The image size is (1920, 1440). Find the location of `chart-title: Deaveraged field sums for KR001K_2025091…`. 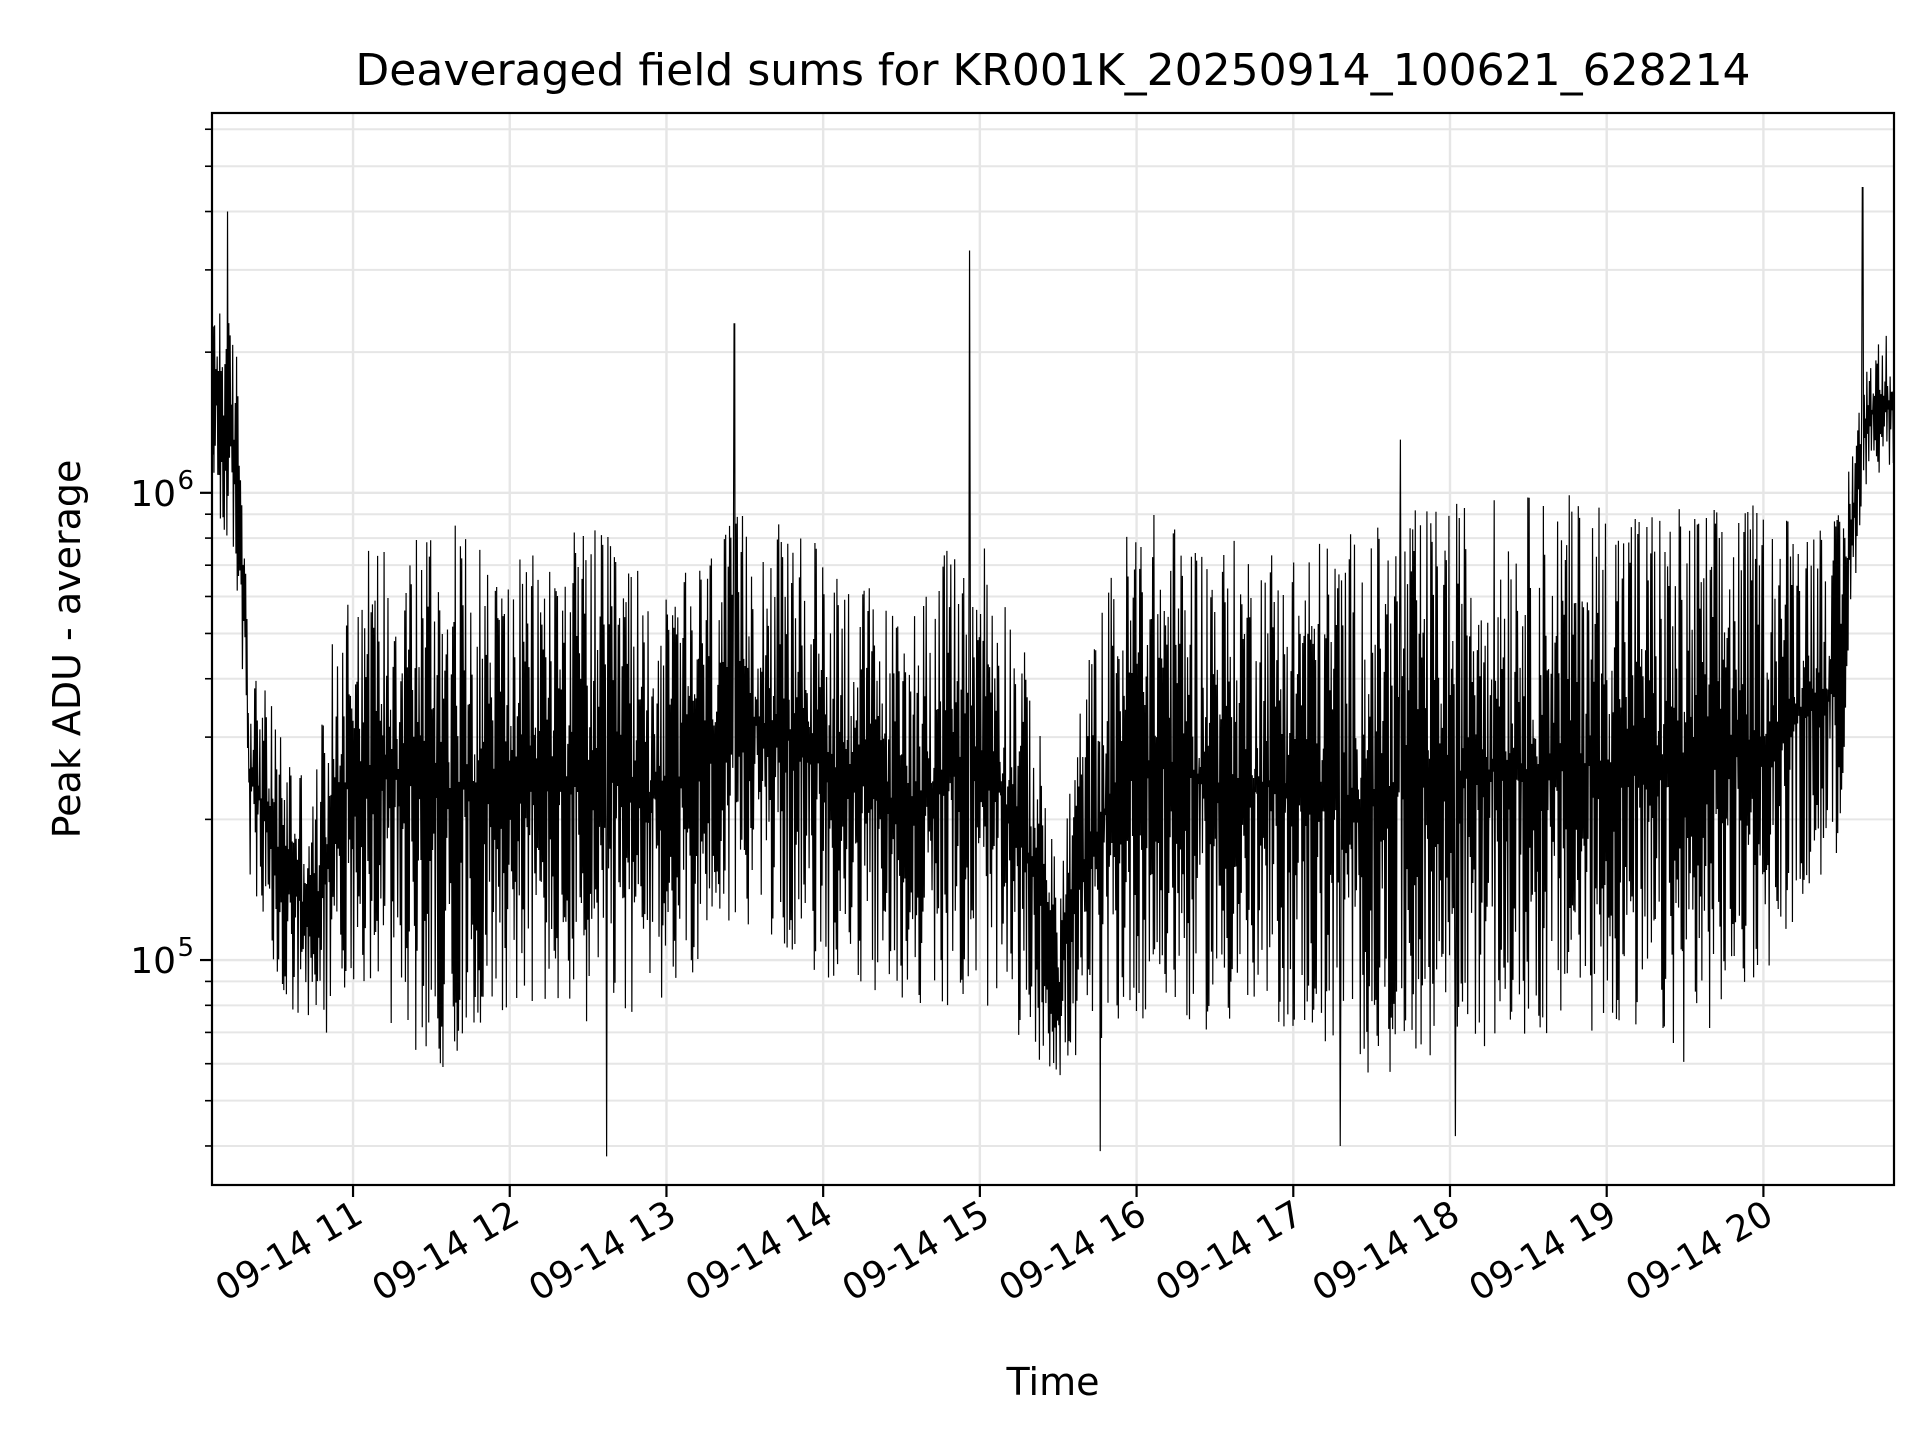

chart-title: Deaveraged field sums for KR001K_2025091… is located at coordinates (1052, 70).